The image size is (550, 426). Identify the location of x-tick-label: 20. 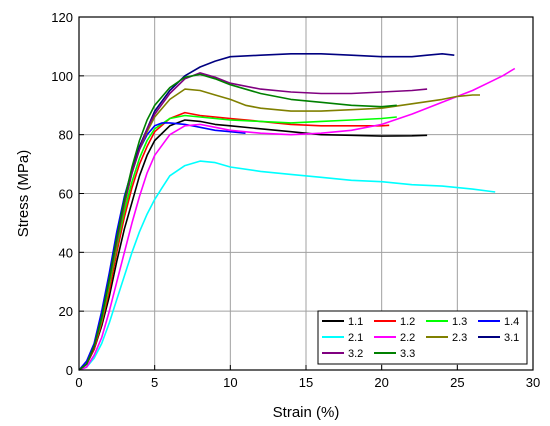
(381, 382).